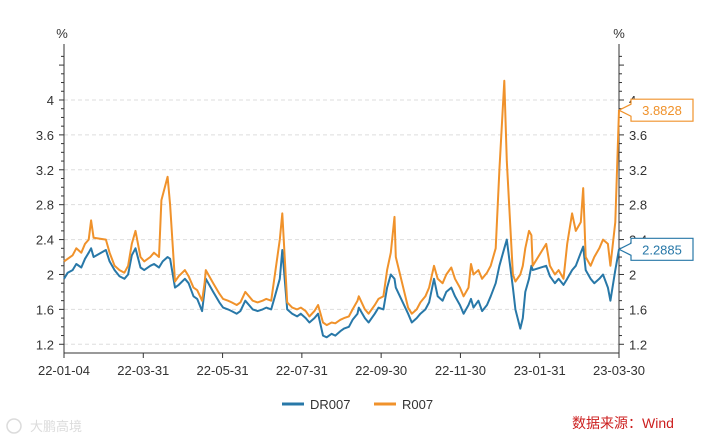 This screenshot has width=720, height=442. I want to click on watermark: 大鹏高境, so click(44, 426).